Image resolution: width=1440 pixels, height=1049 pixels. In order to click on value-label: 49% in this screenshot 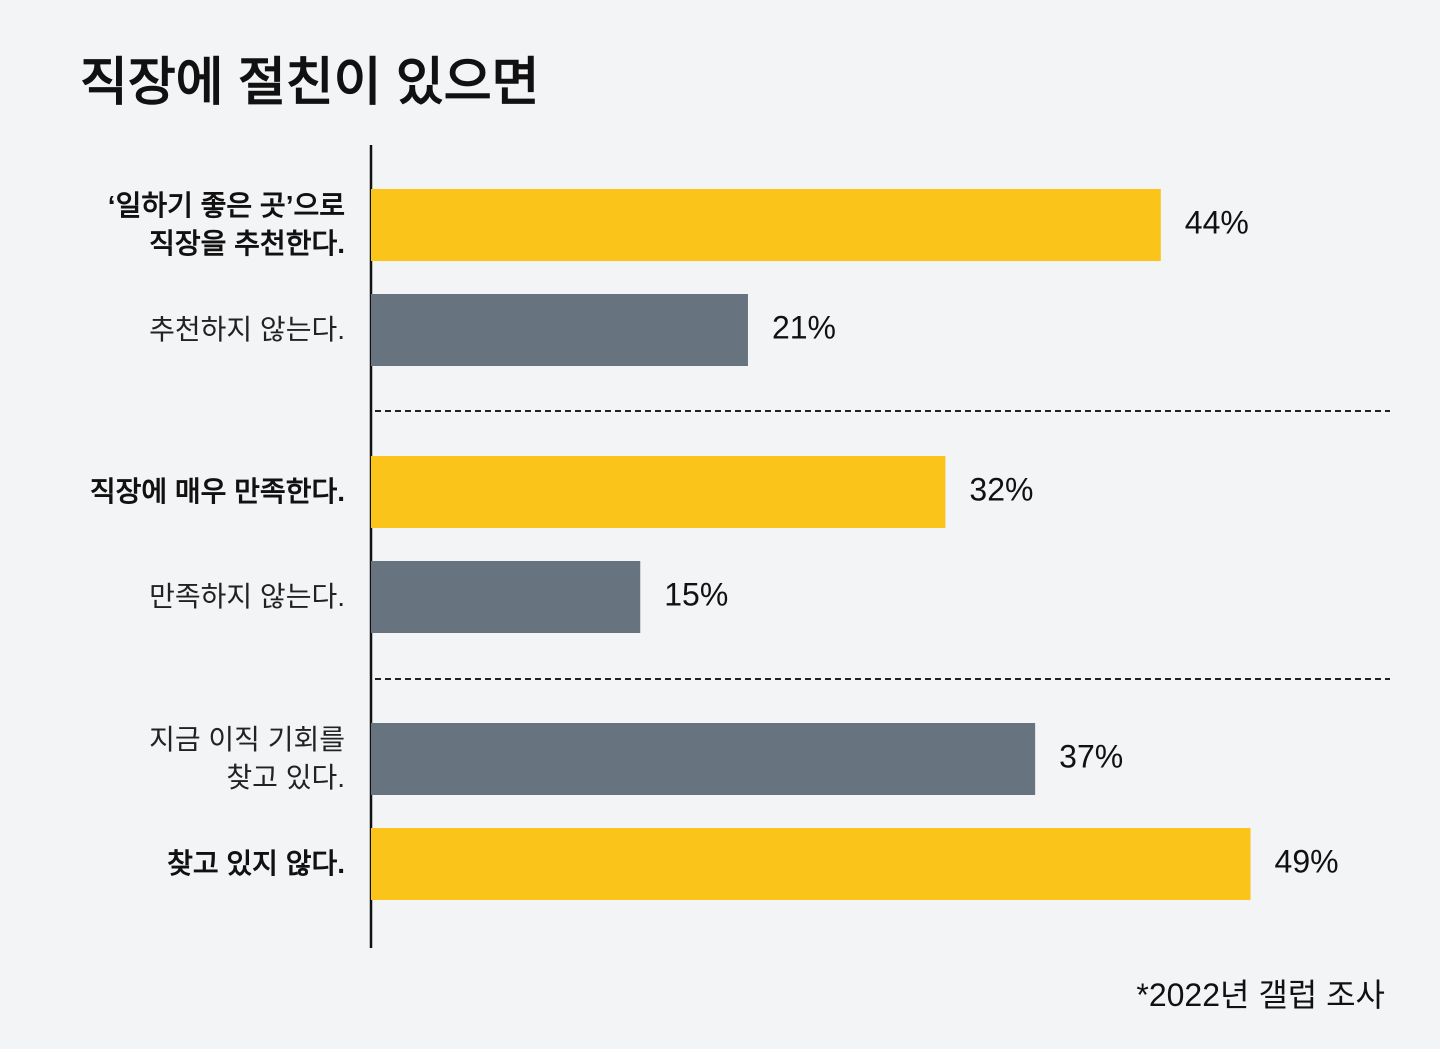, I will do `click(1307, 861)`.